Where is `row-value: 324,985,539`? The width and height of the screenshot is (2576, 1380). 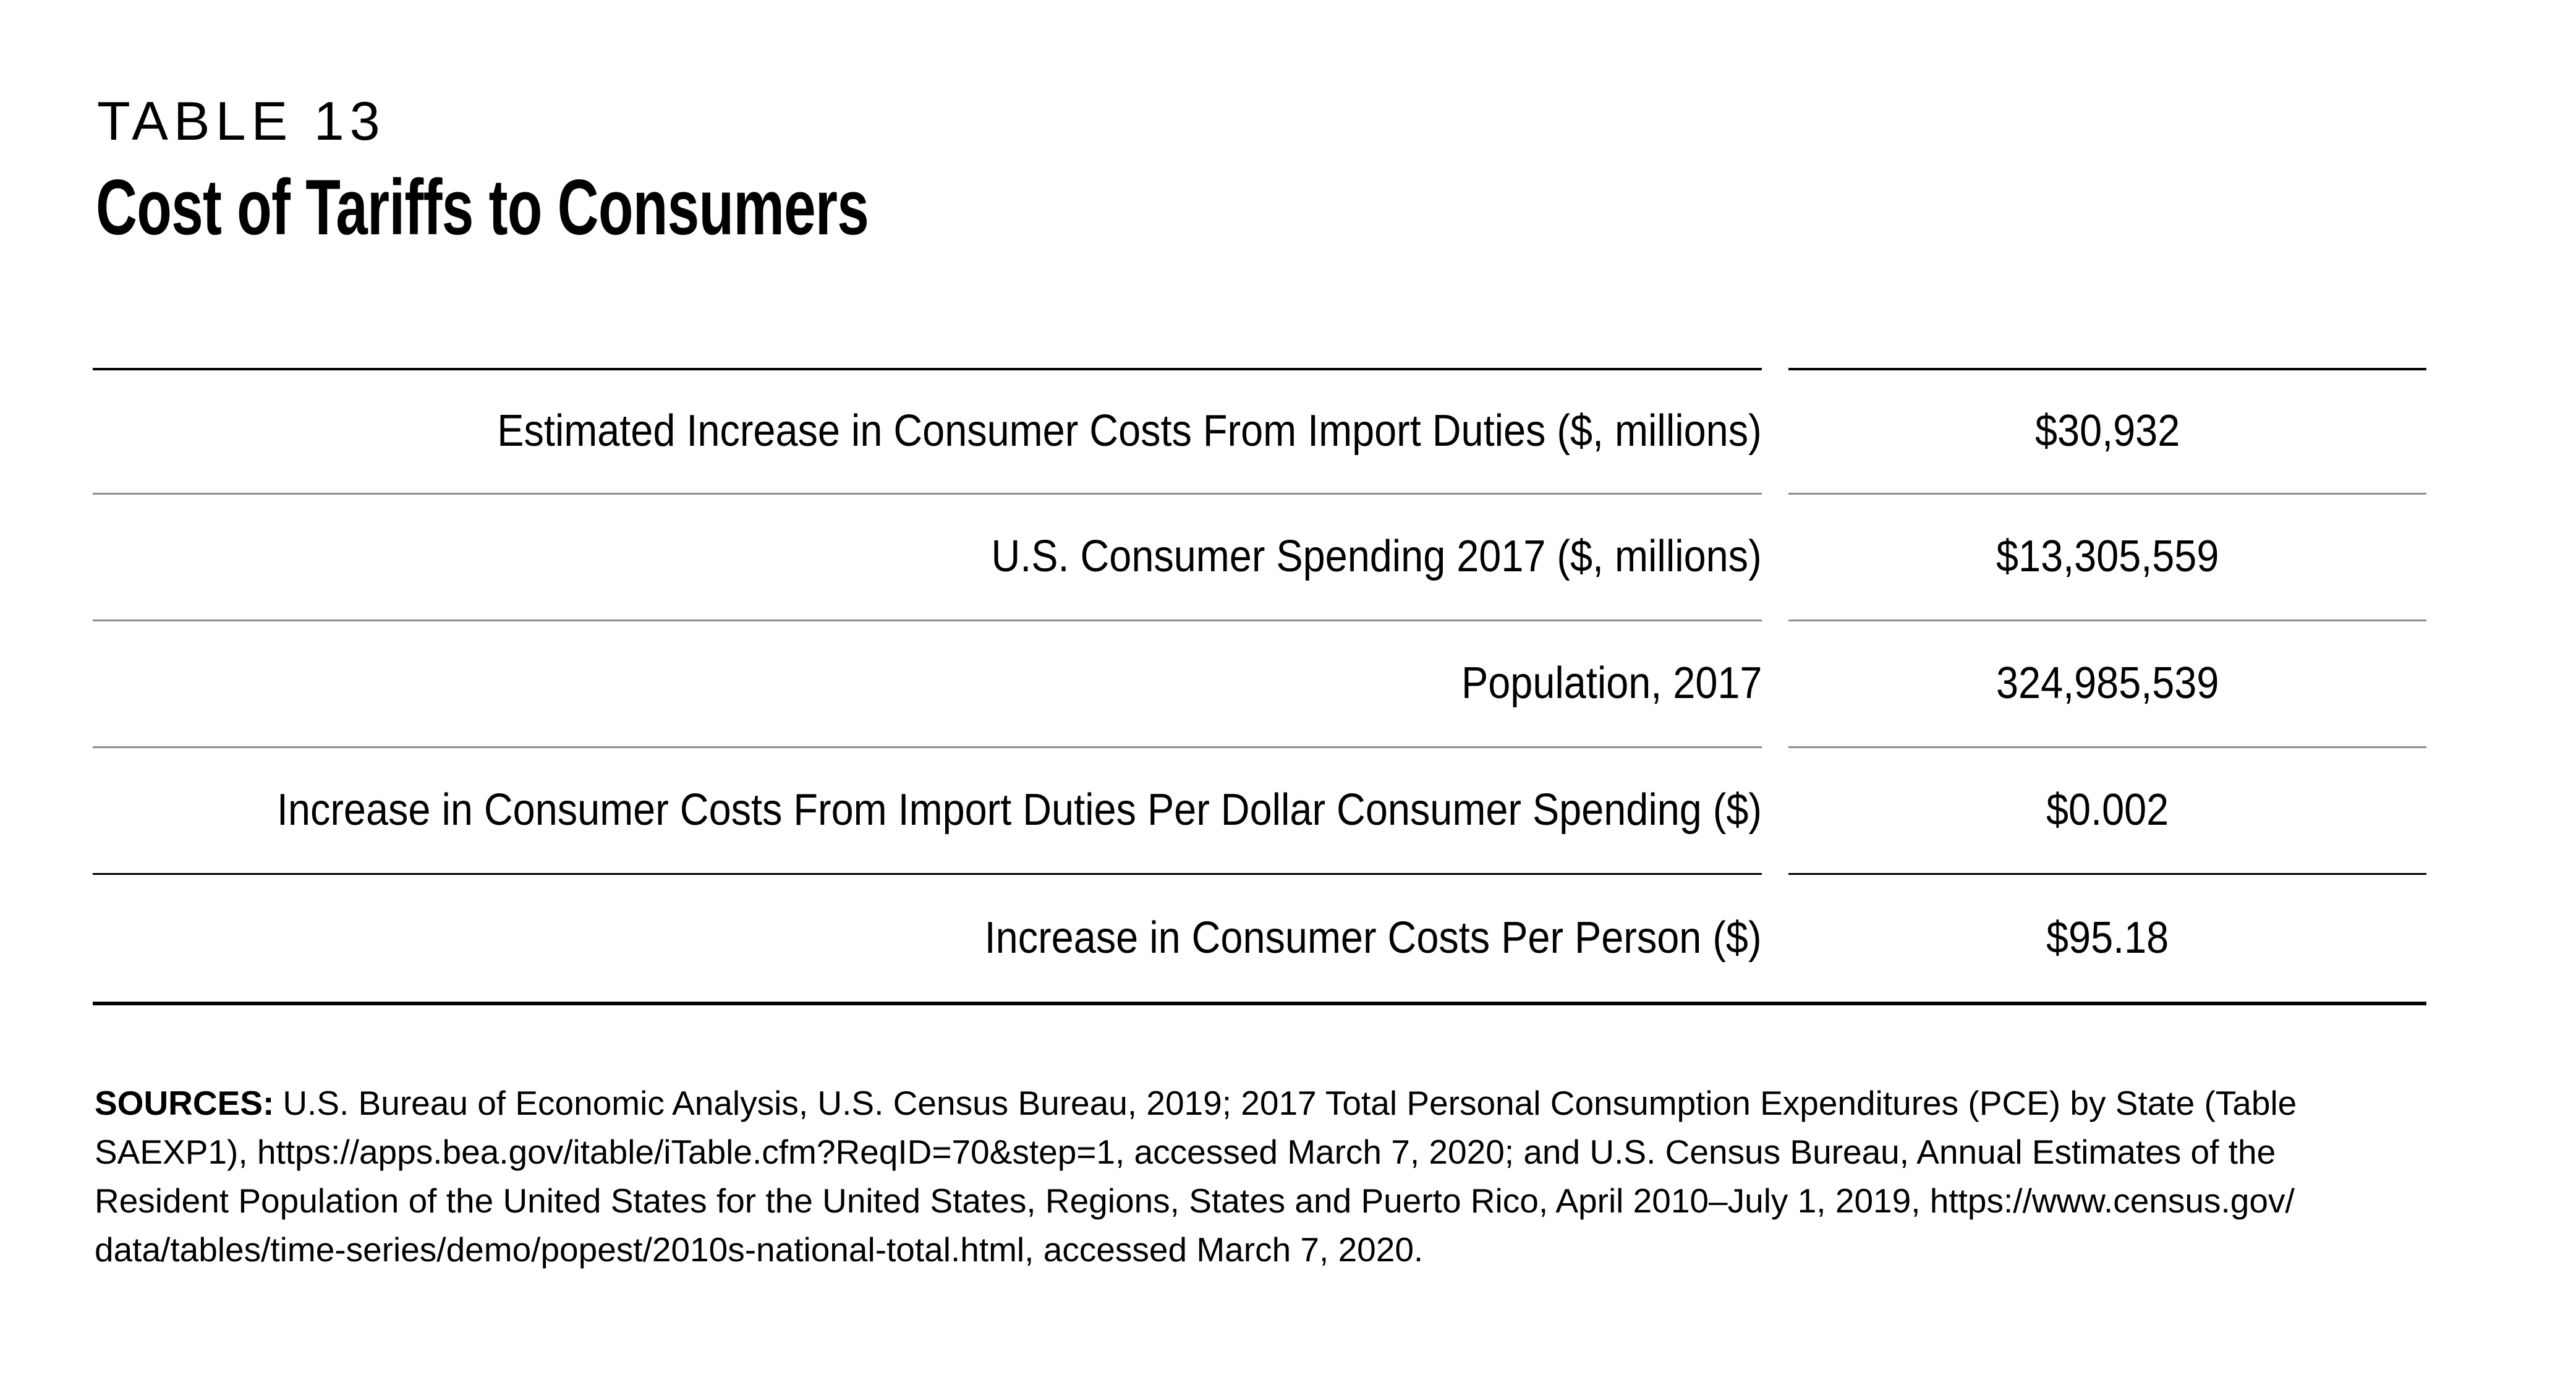 row-value: 324,985,539 is located at coordinates (2107, 683).